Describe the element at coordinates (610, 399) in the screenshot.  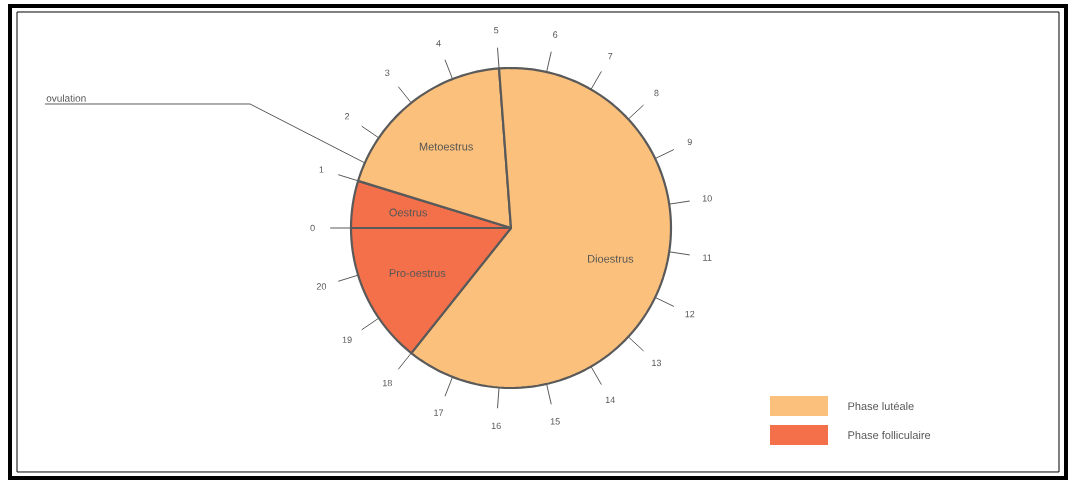
I see `text: 14` at that location.